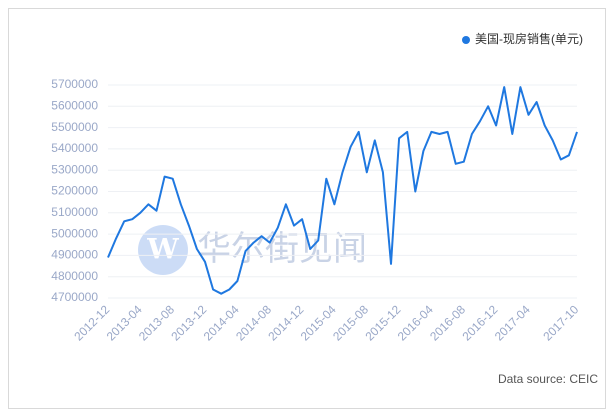 The height and width of the screenshot is (416, 615). I want to click on legend-marker, so click(466, 40).